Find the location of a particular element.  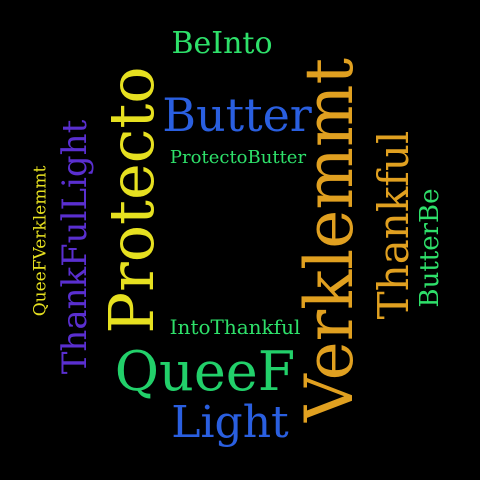

word-protectobutter: ProtectoButter is located at coordinates (238, 157).